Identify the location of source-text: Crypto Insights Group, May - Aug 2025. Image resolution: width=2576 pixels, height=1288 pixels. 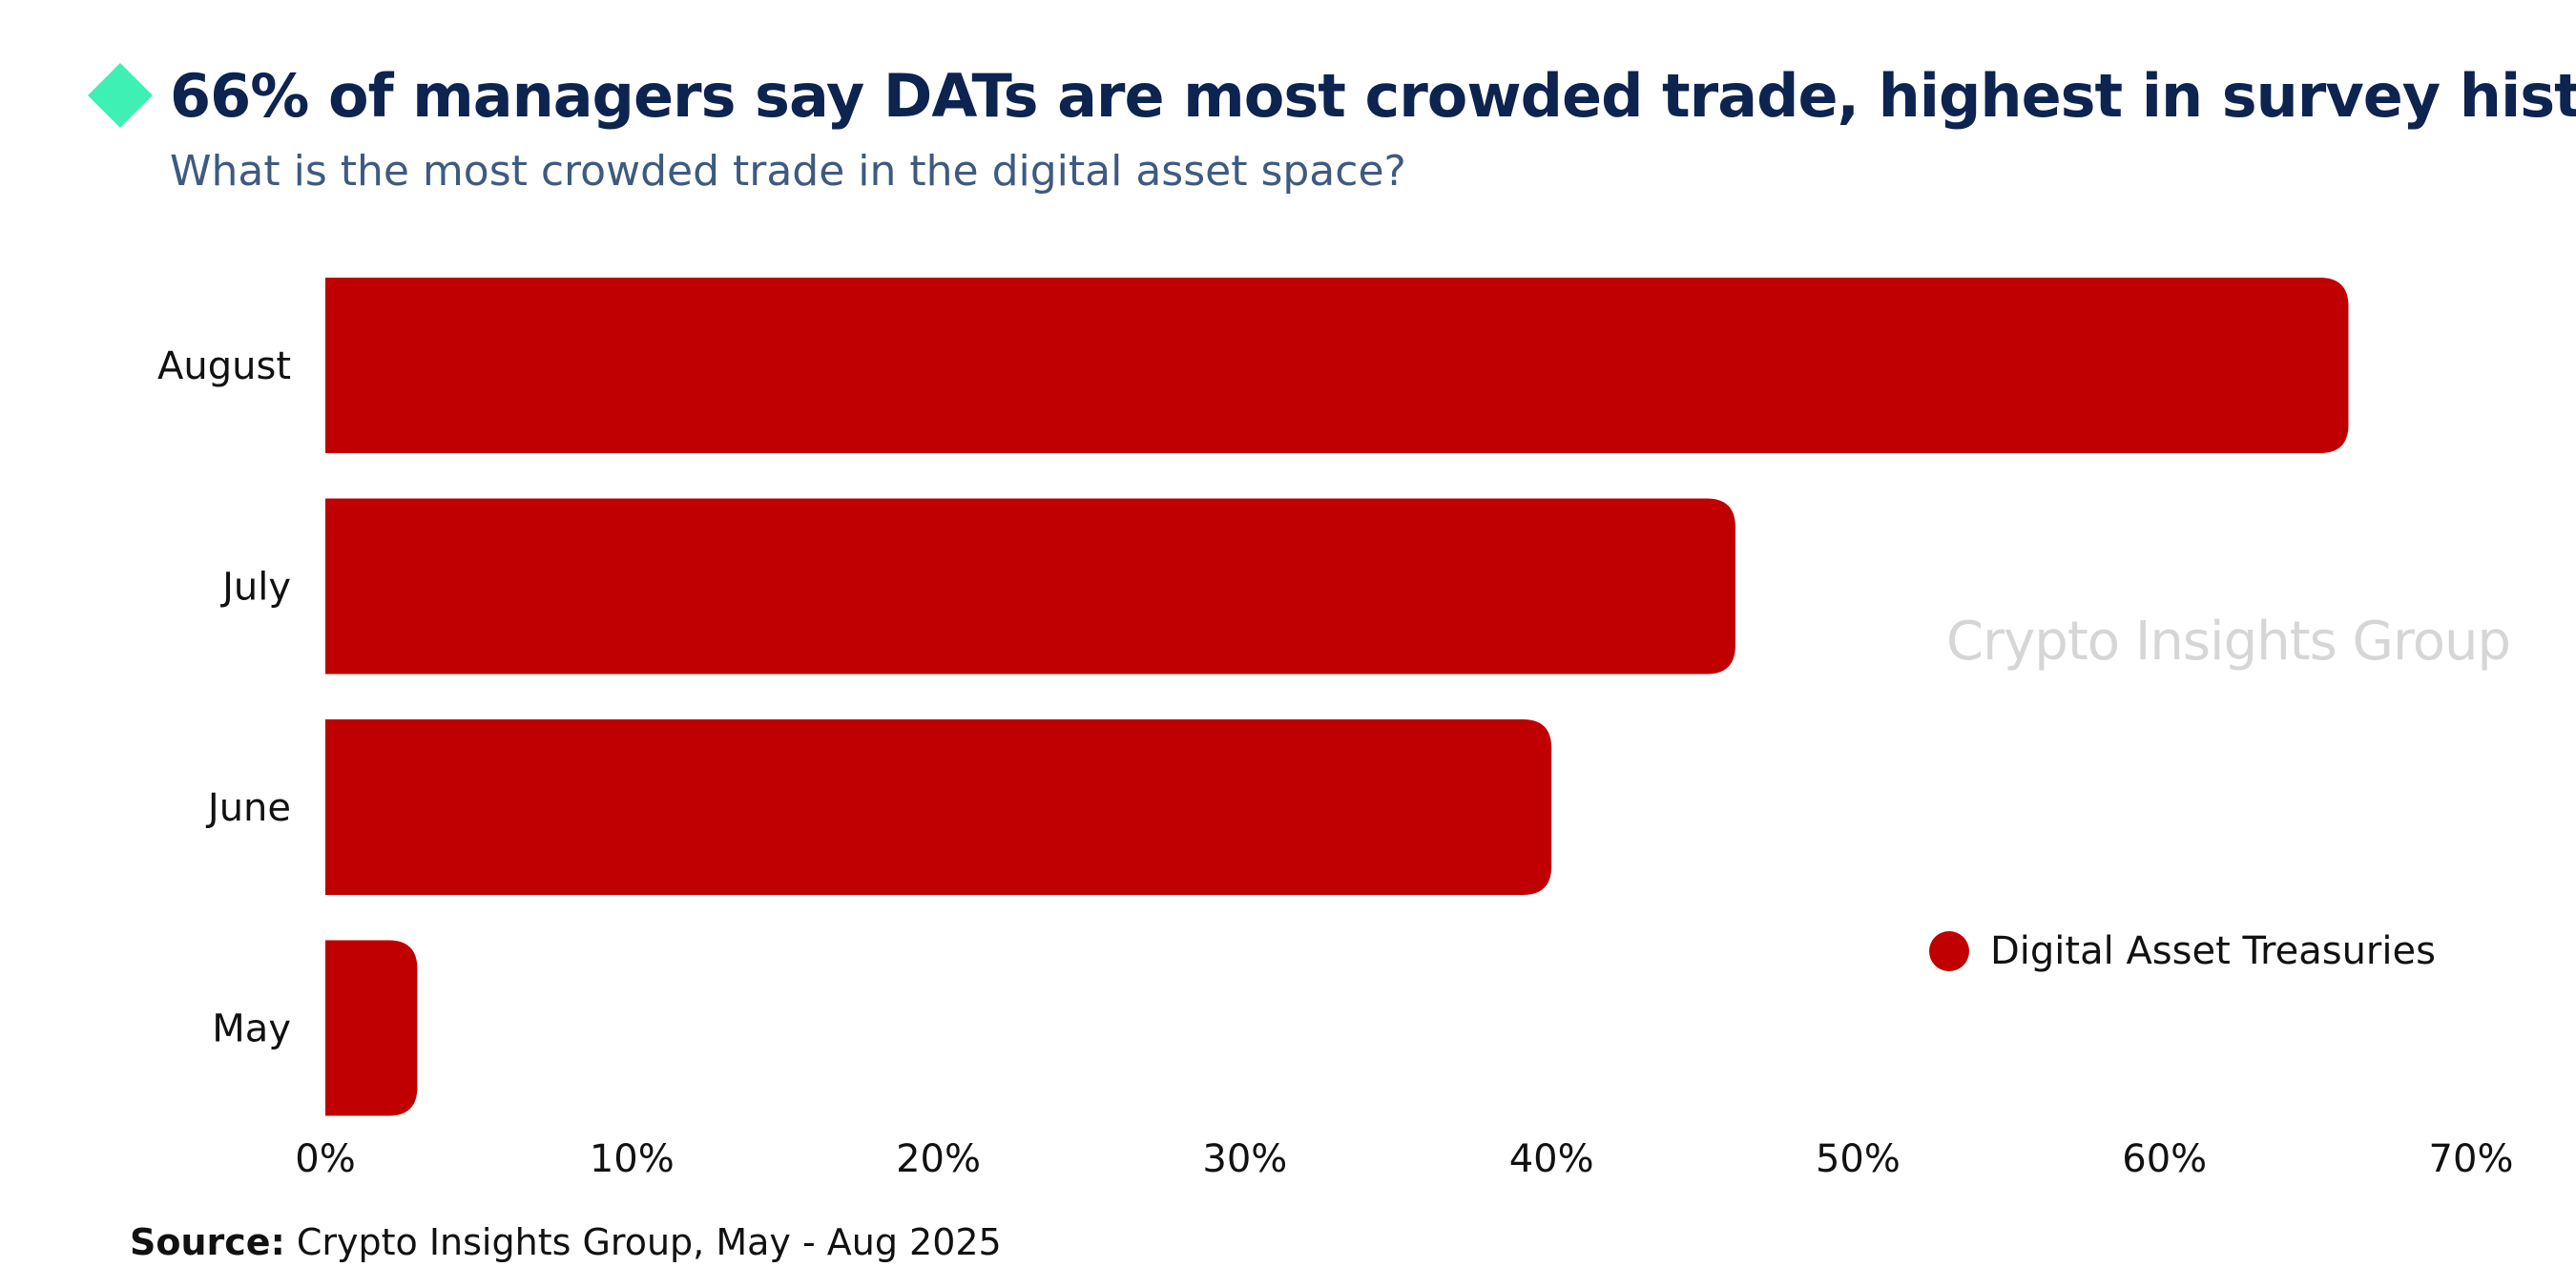
(643, 1242).